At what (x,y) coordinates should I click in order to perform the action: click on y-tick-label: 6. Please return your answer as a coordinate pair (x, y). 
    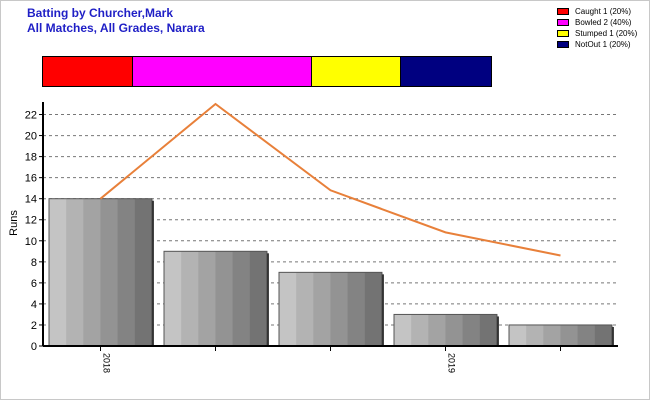
    Looking at the image, I should click on (34, 284).